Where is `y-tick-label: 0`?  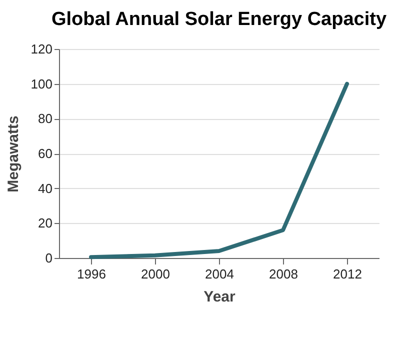 y-tick-label: 0 is located at coordinates (48, 258).